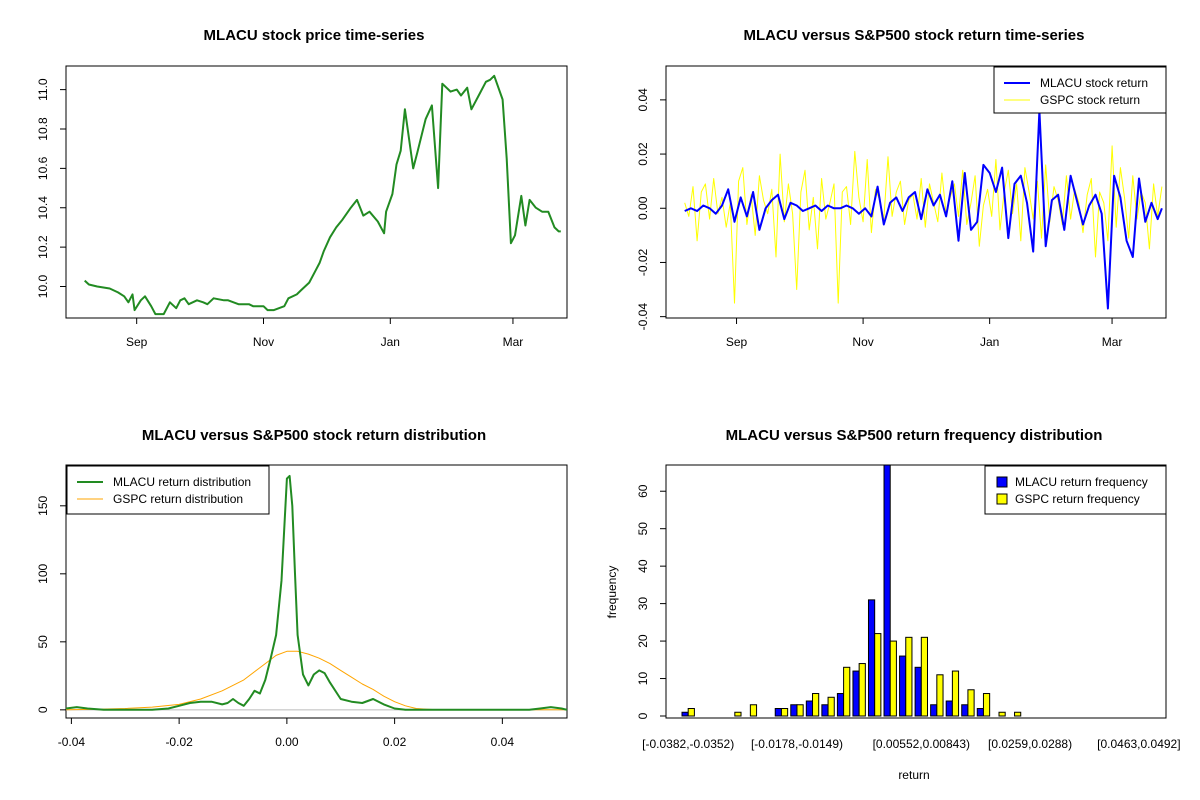 This screenshot has width=1200, height=800. I want to click on chart-title-1: MLACU stock price time-series, so click(314, 35).